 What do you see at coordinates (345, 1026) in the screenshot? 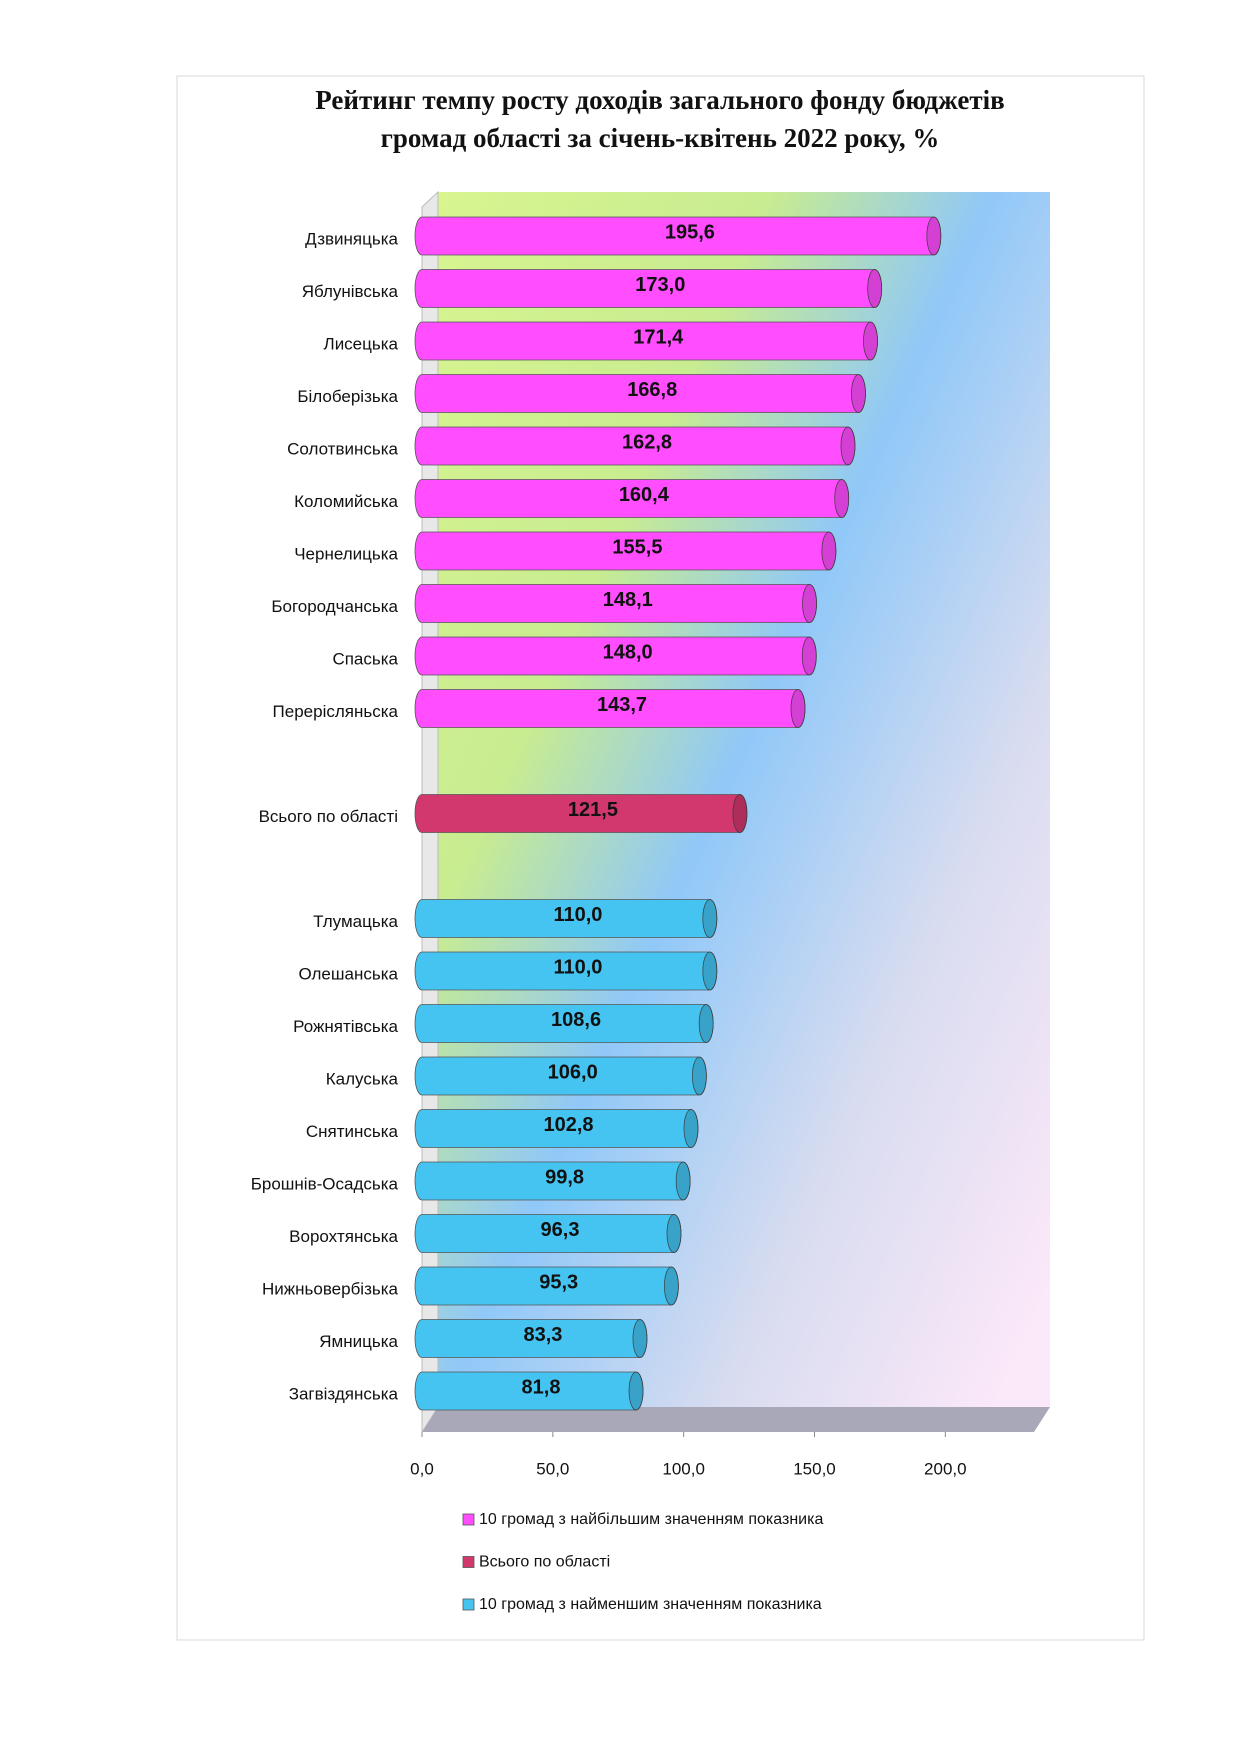
I see `y-tick-label: Рожнятівська` at bounding box center [345, 1026].